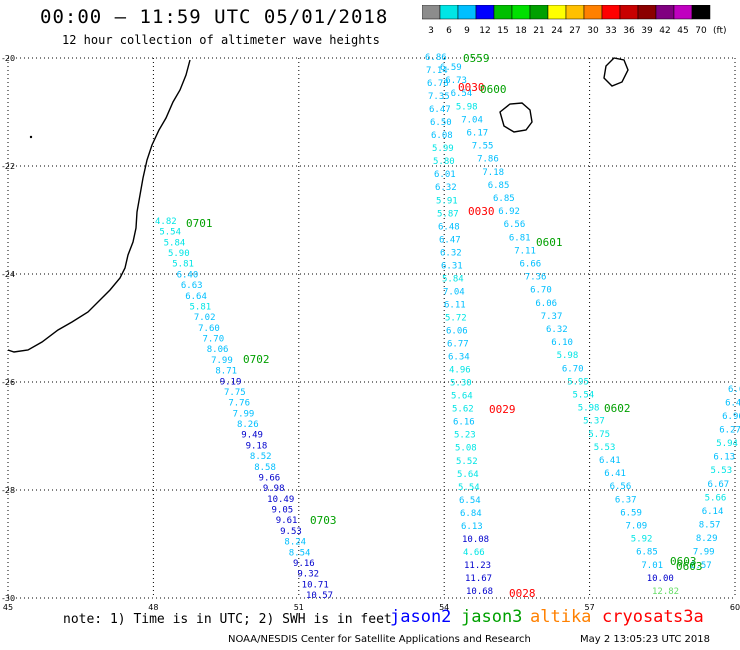  I want to click on swh-value: 6.11, so click(455, 305).